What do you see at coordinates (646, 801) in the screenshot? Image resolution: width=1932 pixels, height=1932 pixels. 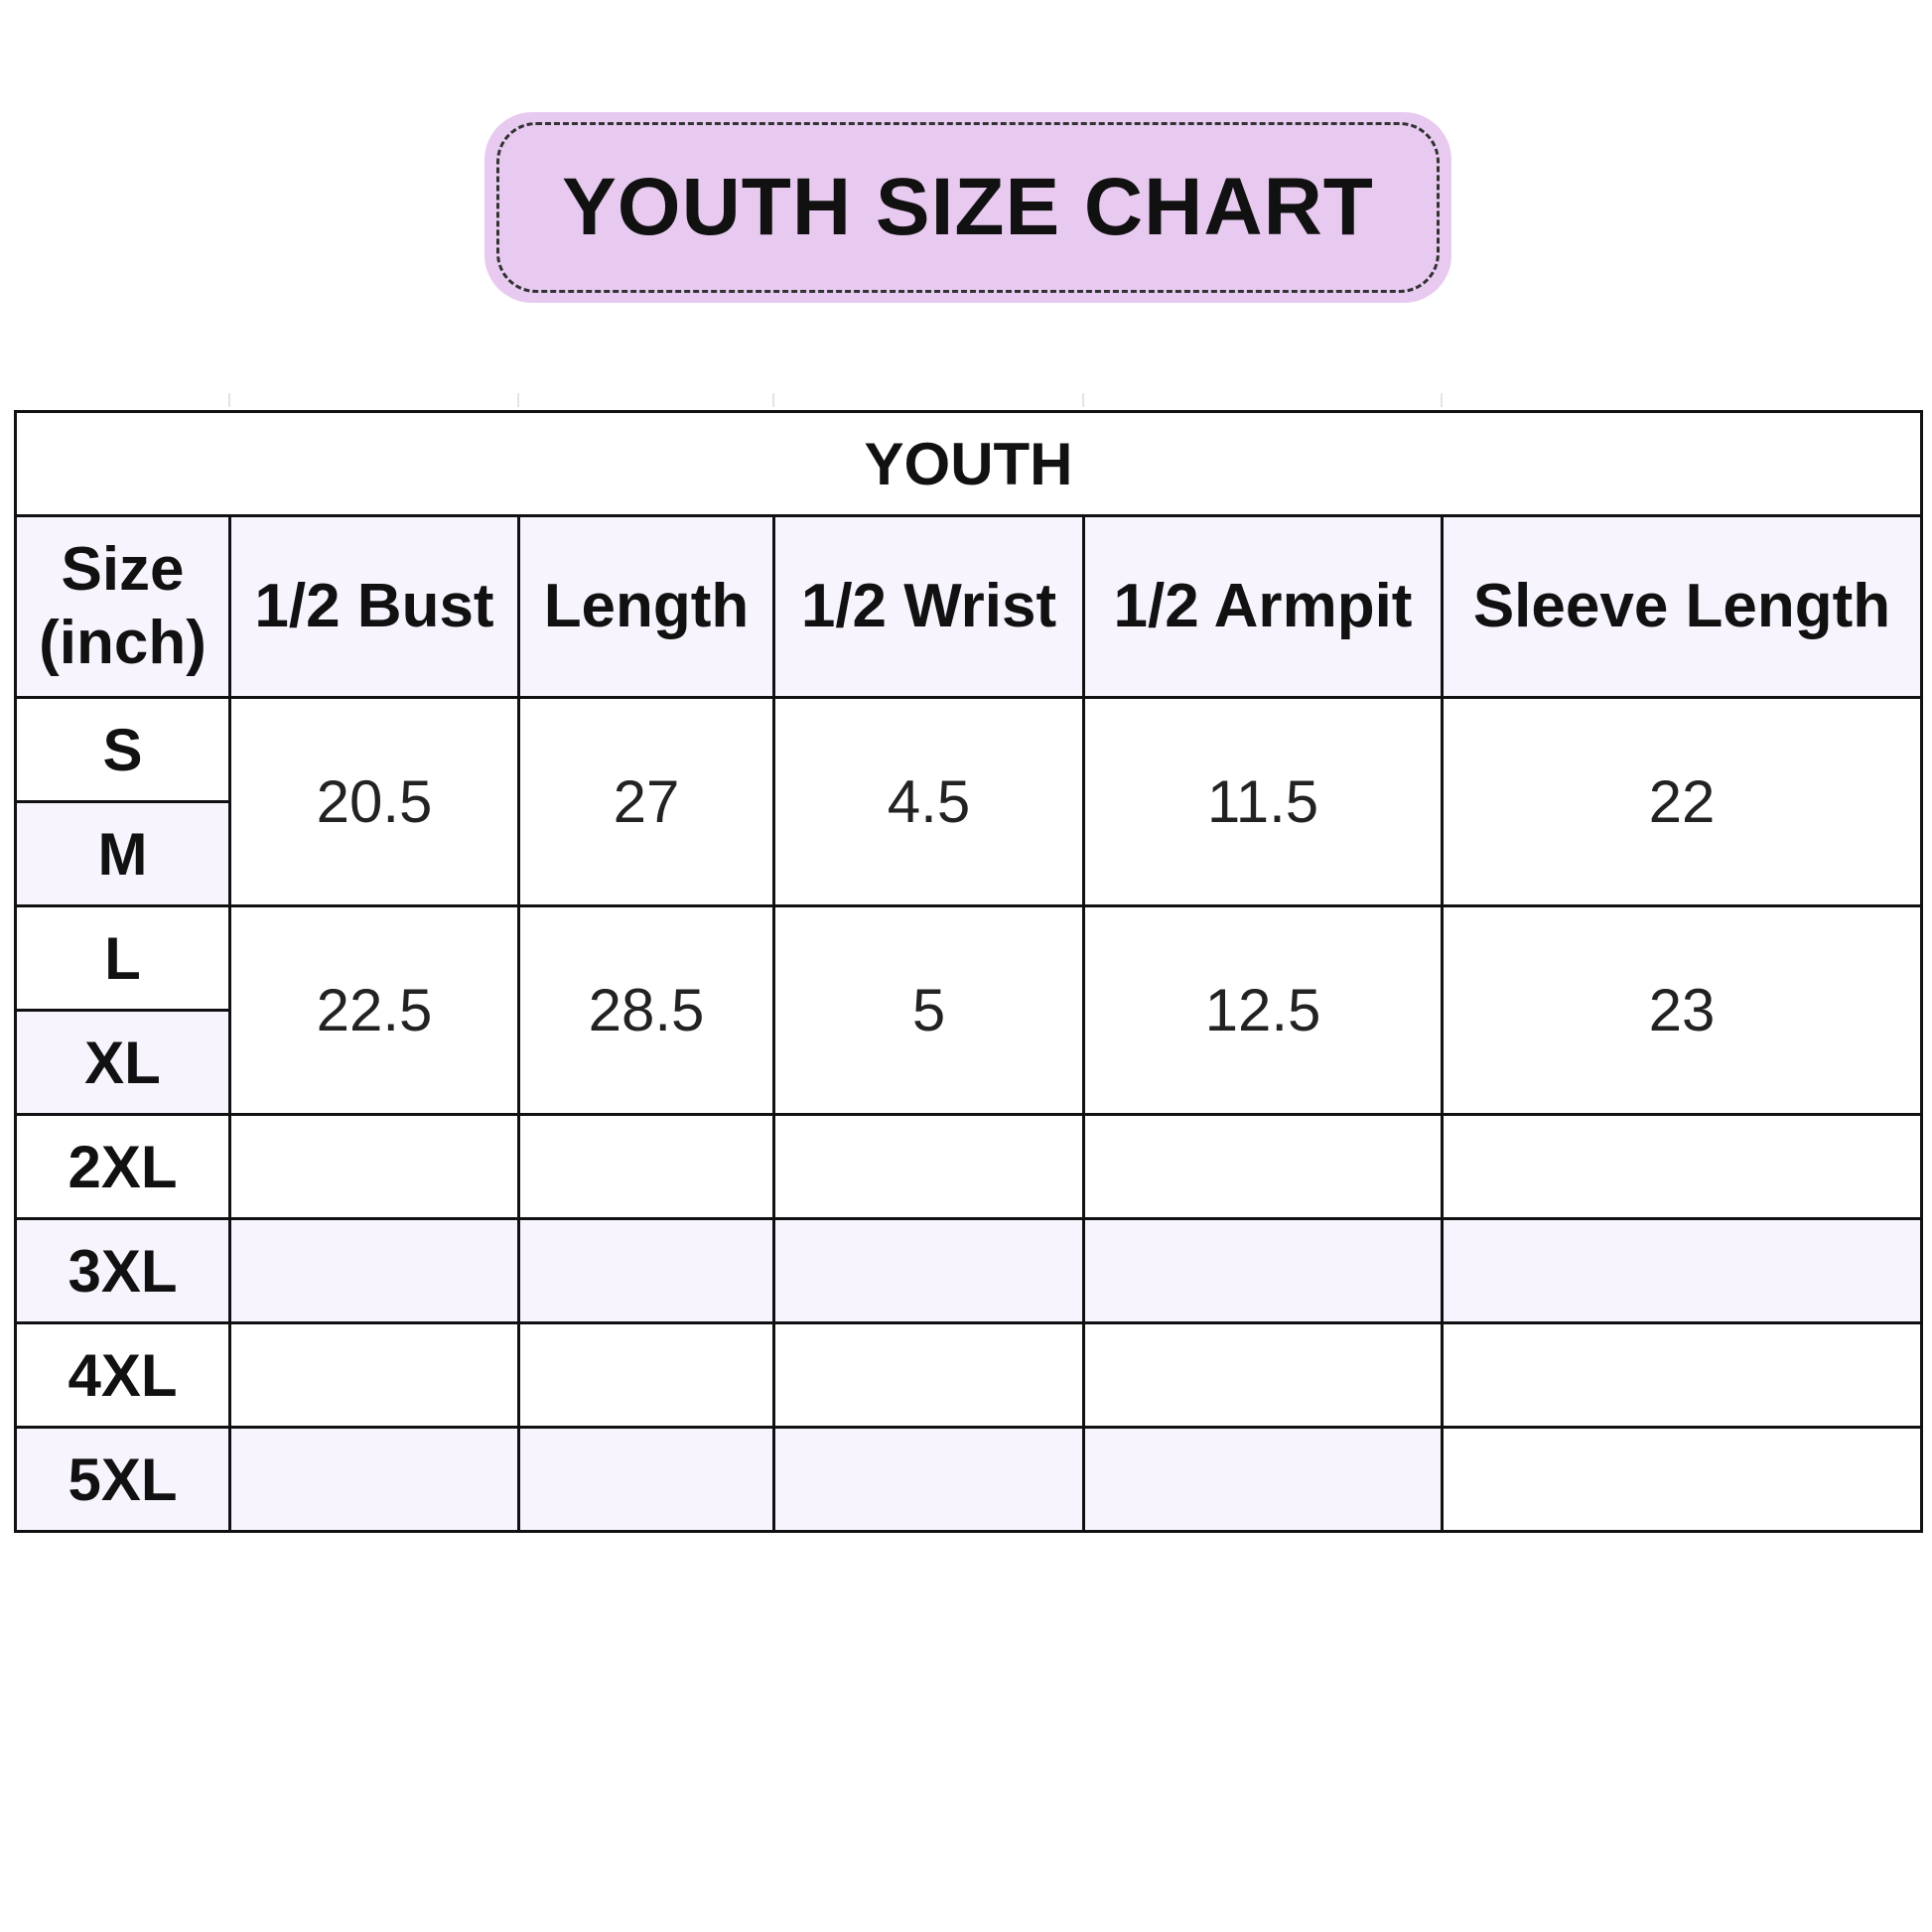 I see `value-cell: 27` at bounding box center [646, 801].